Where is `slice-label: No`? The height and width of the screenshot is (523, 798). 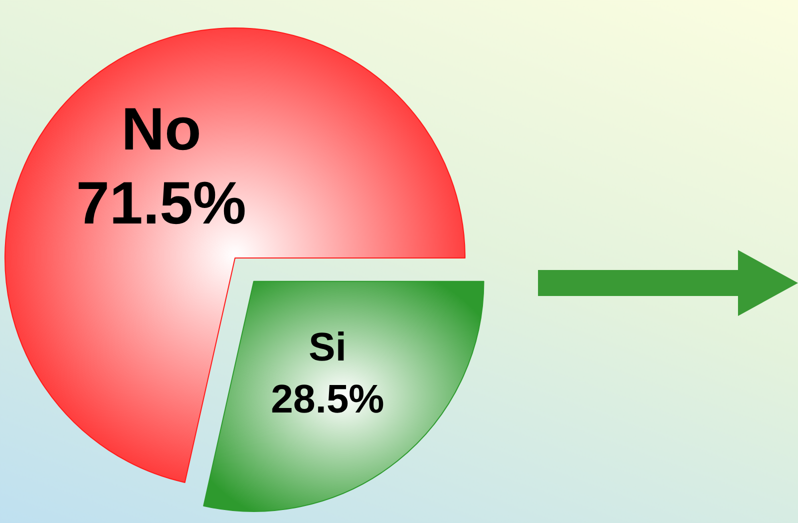 slice-label: No is located at coordinates (161, 128).